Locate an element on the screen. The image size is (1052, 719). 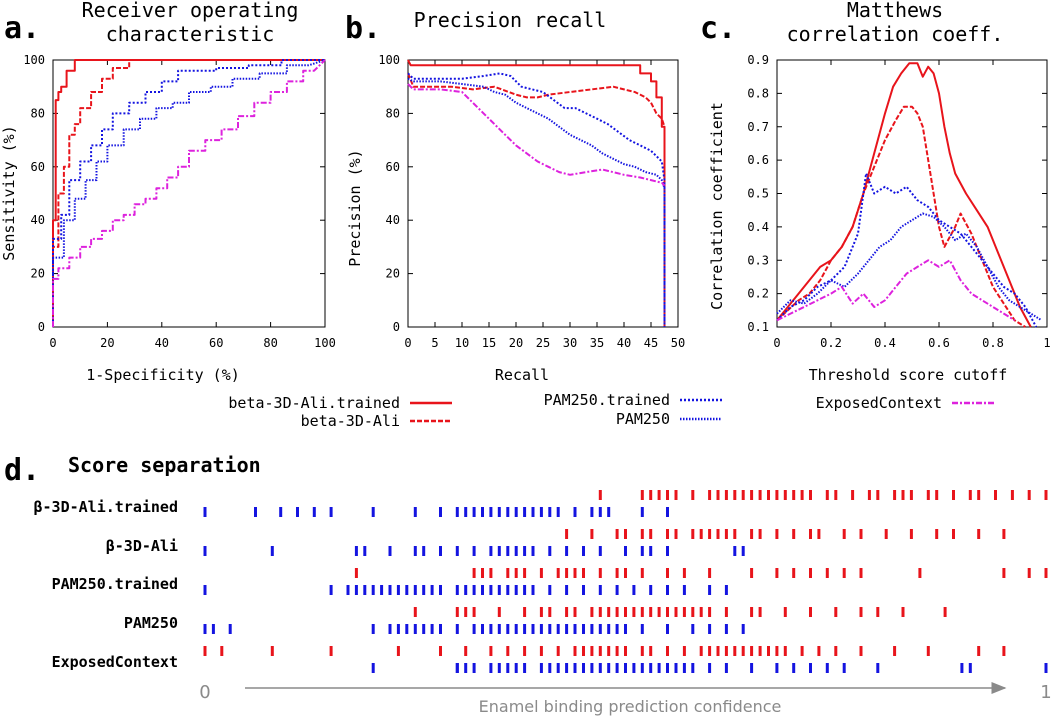
confidence-axis-label: Enamel binding prediction confidence is located at coordinates (630, 706).